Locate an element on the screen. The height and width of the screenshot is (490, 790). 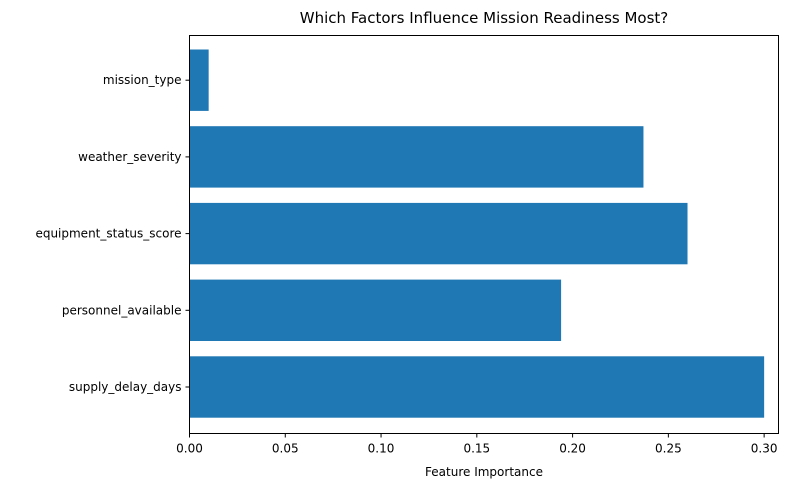
y-tick-label: mission_type is located at coordinates (142, 80).